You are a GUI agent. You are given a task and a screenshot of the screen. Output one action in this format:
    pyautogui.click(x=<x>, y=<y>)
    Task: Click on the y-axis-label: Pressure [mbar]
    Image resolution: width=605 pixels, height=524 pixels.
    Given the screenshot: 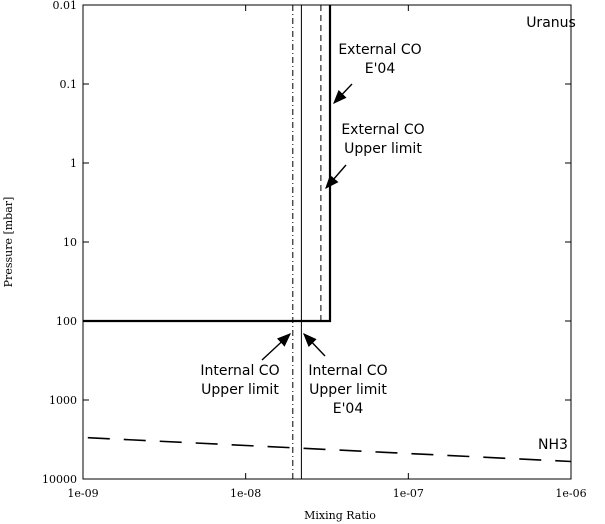 What is the action you would take?
    pyautogui.click(x=8, y=242)
    